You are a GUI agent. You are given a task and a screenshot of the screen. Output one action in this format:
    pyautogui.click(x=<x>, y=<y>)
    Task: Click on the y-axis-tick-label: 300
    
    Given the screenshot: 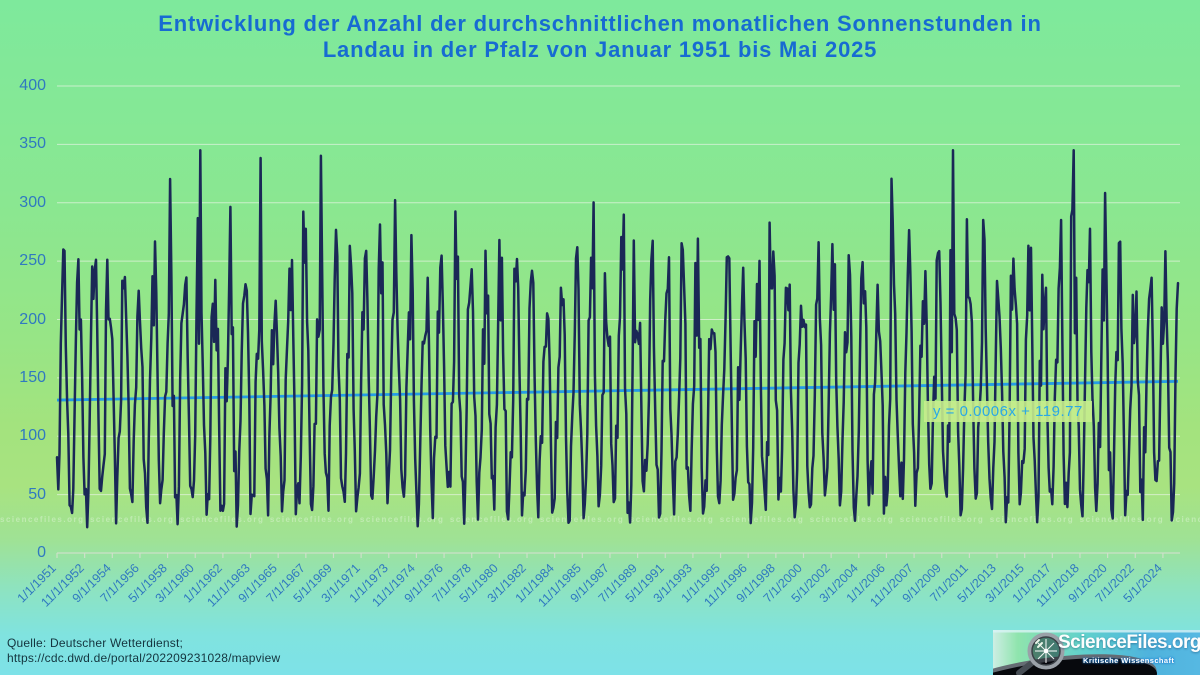 What is the action you would take?
    pyautogui.click(x=32, y=202)
    